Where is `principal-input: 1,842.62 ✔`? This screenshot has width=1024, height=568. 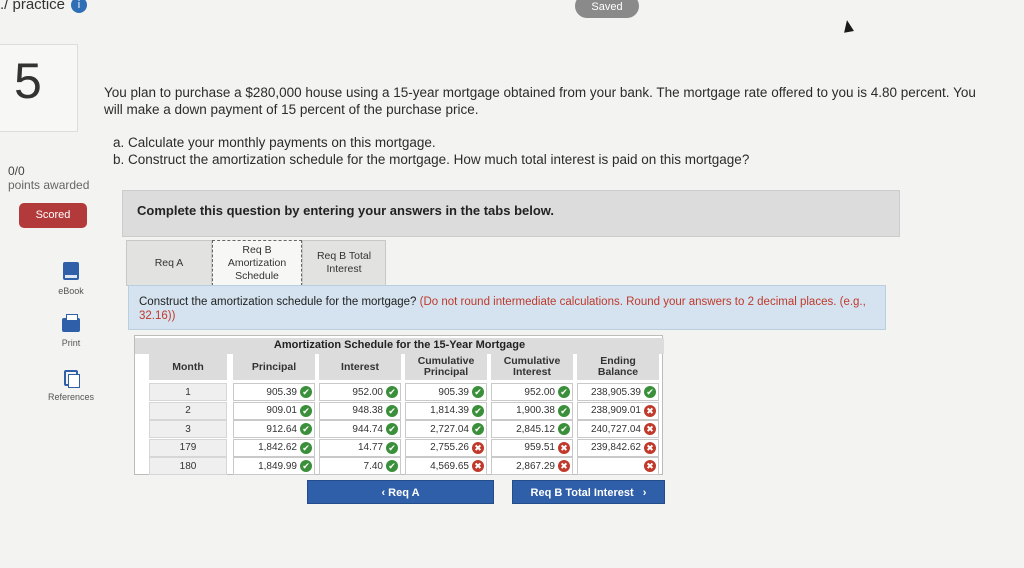
principal-input: 1,842.62 ✔ is located at coordinates (274, 447).